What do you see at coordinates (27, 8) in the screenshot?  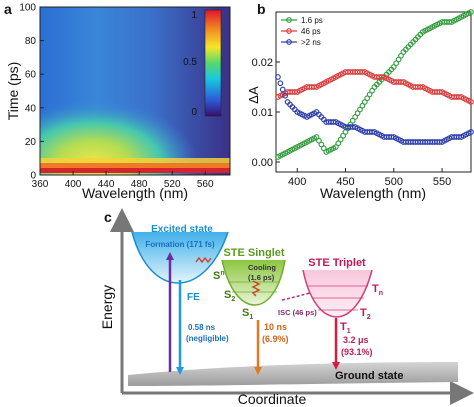 I see `heatmap-y-tick-label: 100` at bounding box center [27, 8].